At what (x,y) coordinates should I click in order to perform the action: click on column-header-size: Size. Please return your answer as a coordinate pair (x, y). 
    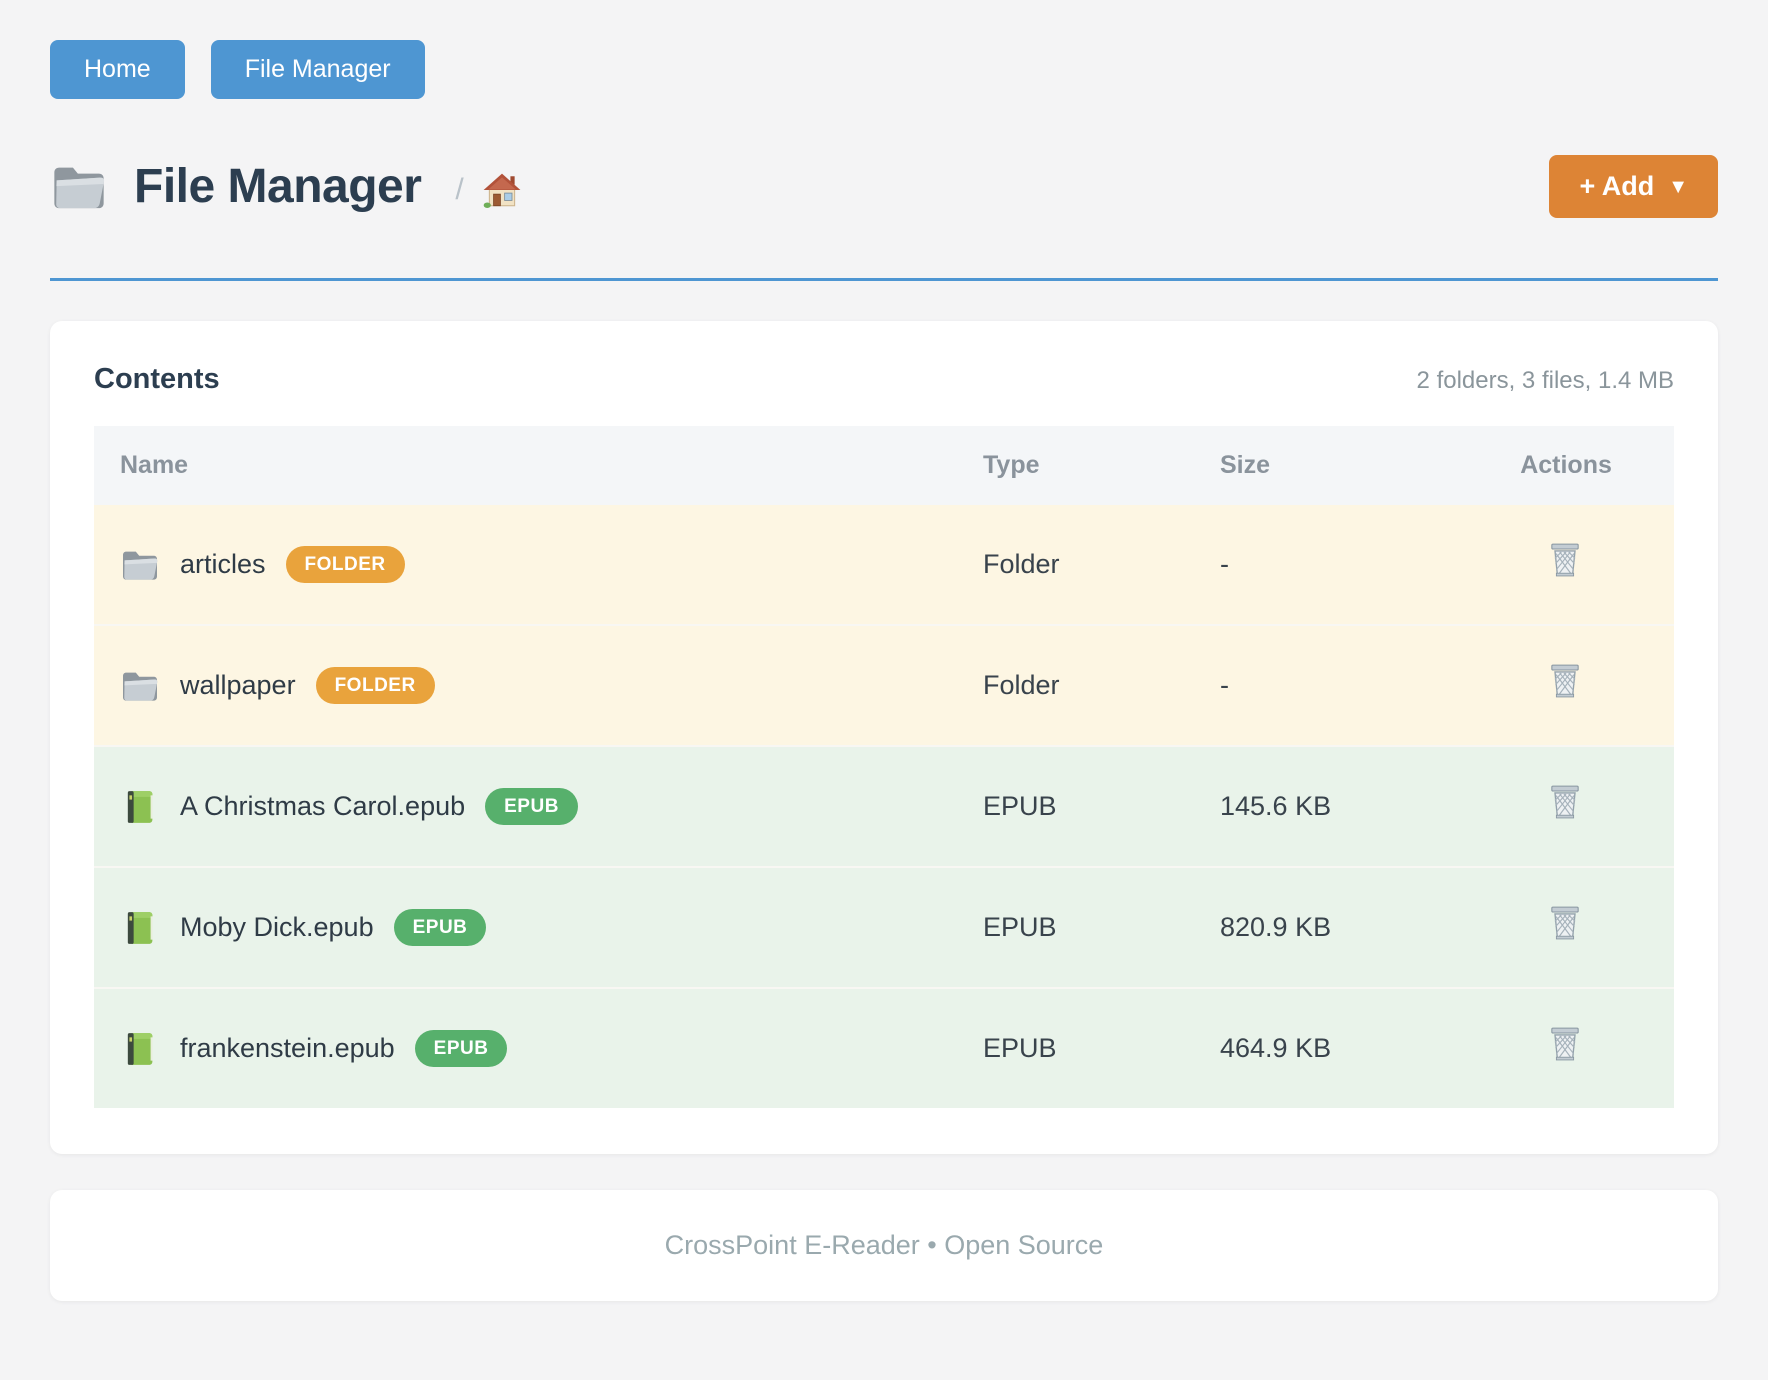
    Looking at the image, I should click on (1350, 465).